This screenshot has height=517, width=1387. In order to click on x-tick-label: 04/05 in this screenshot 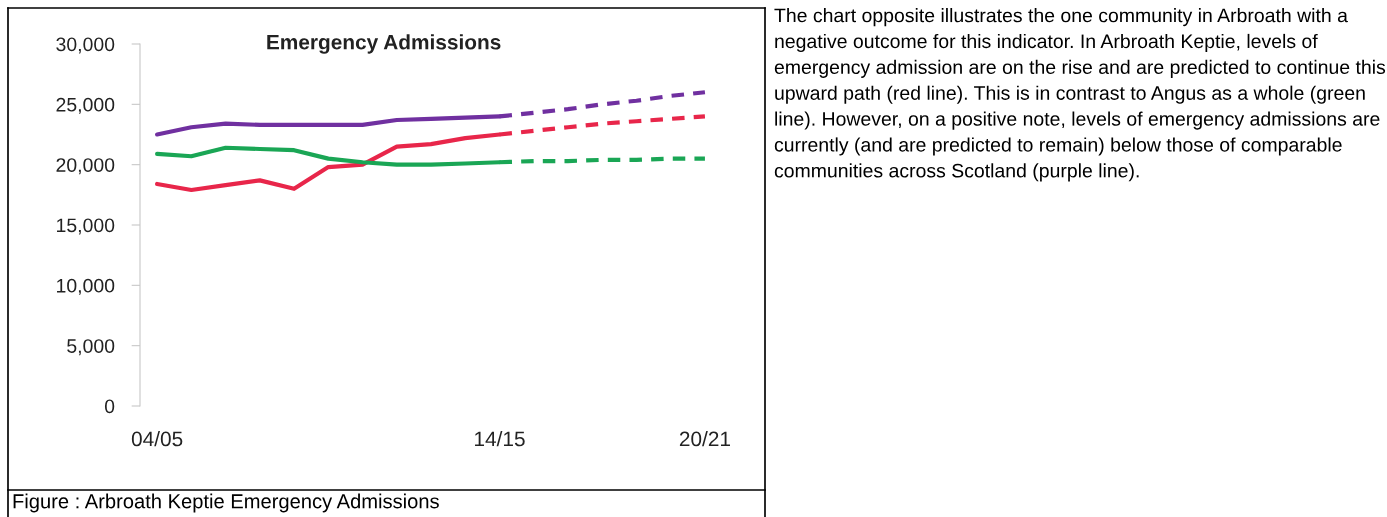, I will do `click(157, 439)`.